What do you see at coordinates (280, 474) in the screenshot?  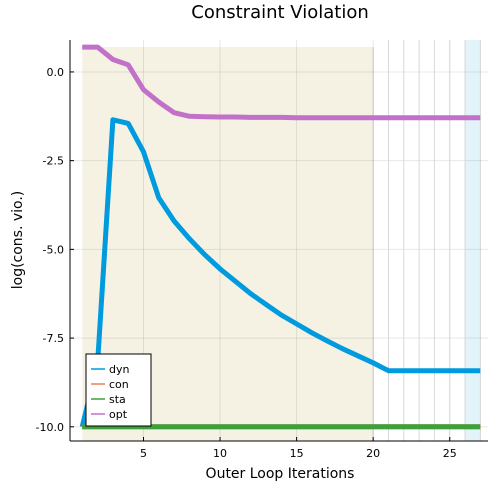 I see `x-axis-label: Outer Loop Iterations` at bounding box center [280, 474].